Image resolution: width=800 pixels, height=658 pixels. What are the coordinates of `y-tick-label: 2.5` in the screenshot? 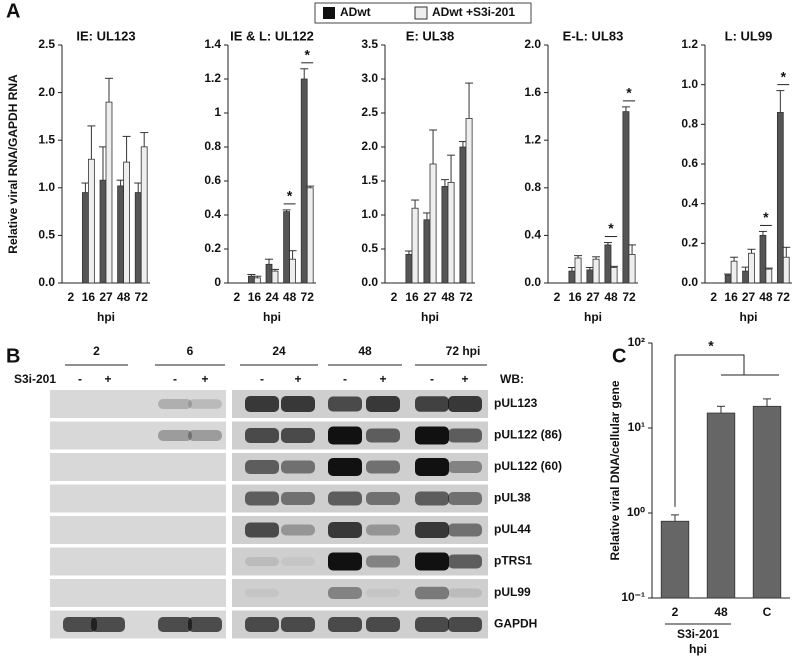 It's located at (46, 44).